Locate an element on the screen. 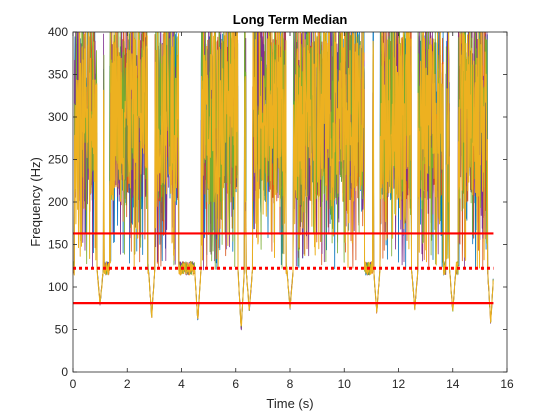 The image size is (560, 420). y-tick-label: 250 is located at coordinates (58, 160).